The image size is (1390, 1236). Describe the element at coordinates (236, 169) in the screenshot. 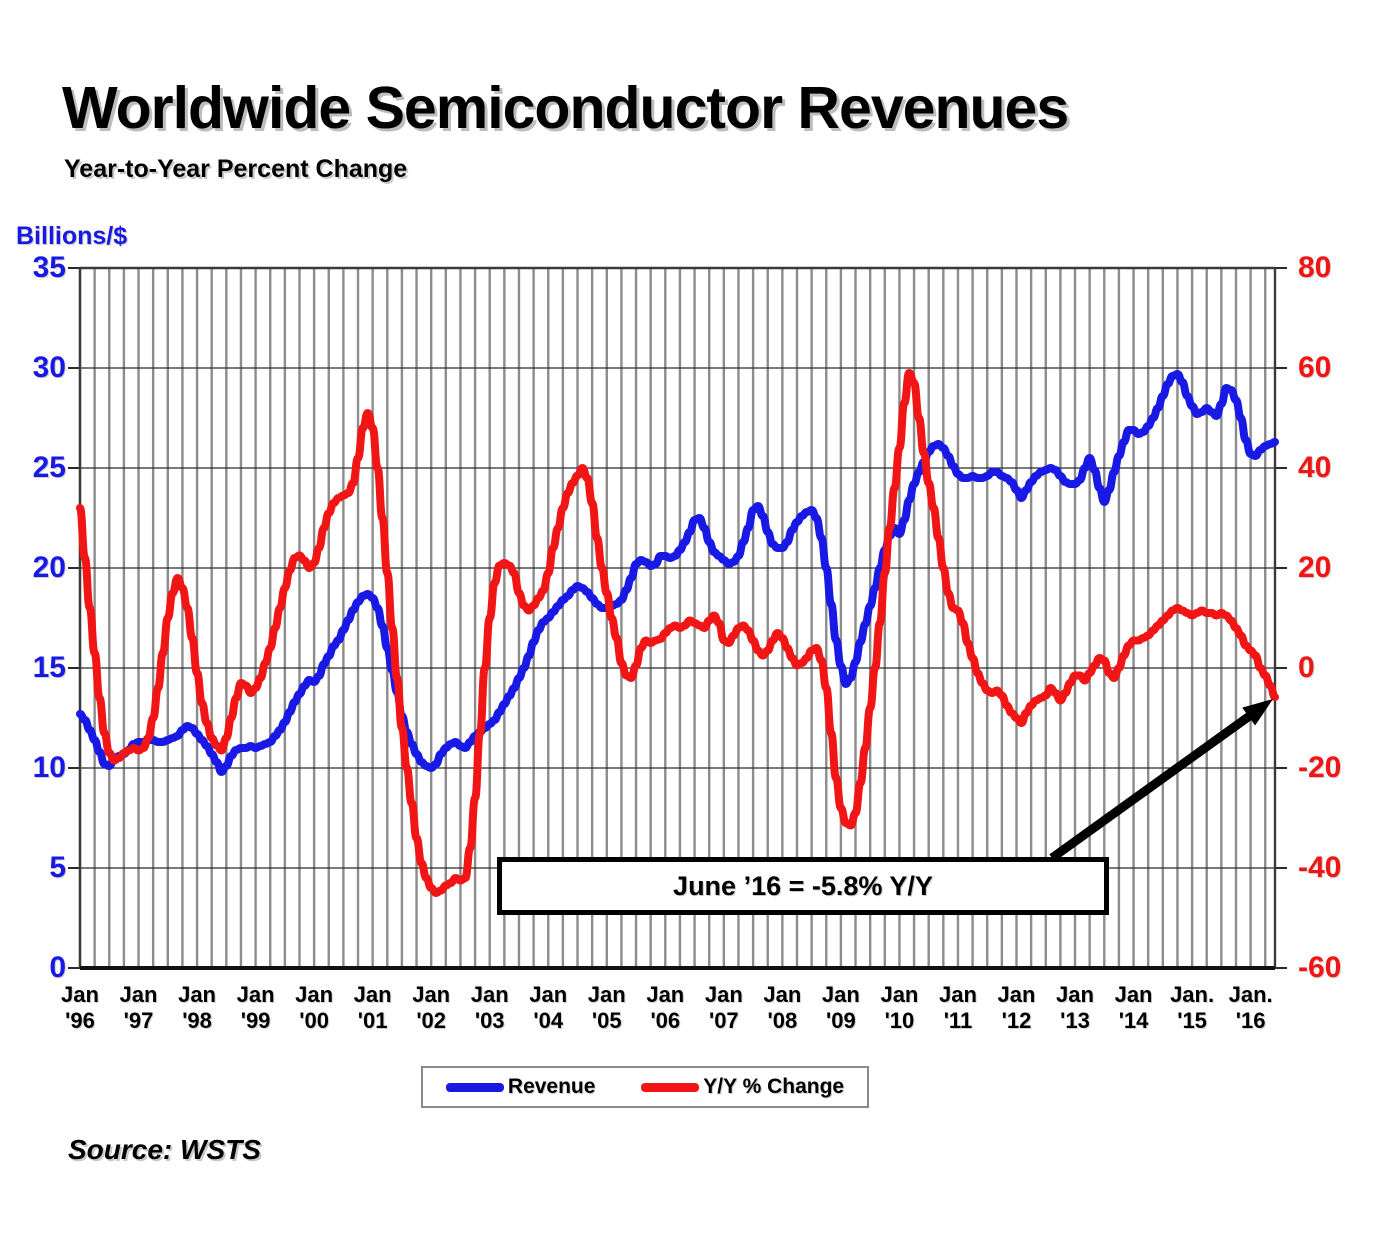

I see `page-subtitle: Year-to-Year Percent Change` at that location.